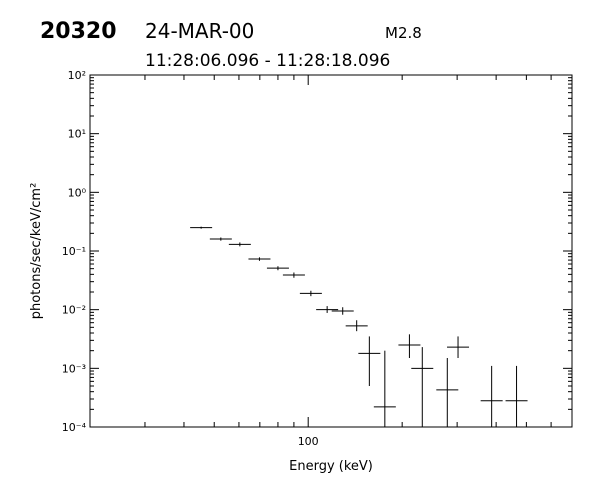 This screenshot has width=600, height=484. Describe the element at coordinates (403, 33) in the screenshot. I see `flare-class: M2.8` at that location.